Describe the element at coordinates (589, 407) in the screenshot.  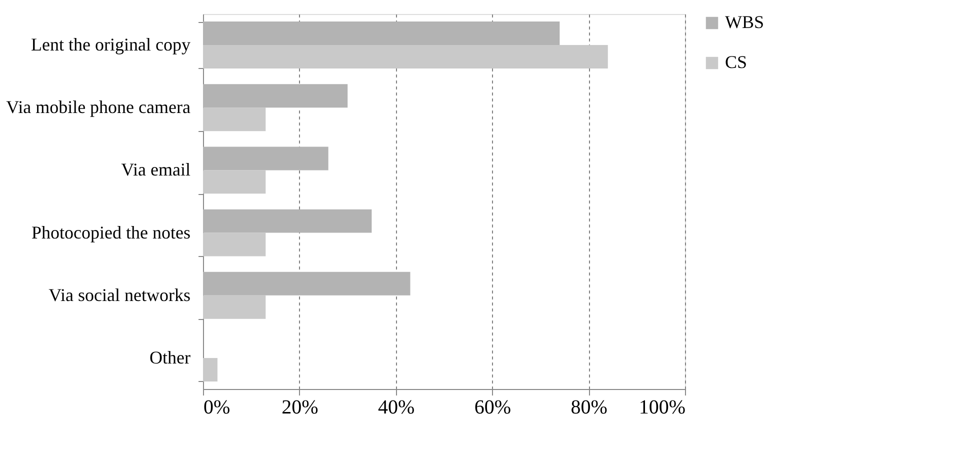
I see `x-tick-label: 80%` at that location.